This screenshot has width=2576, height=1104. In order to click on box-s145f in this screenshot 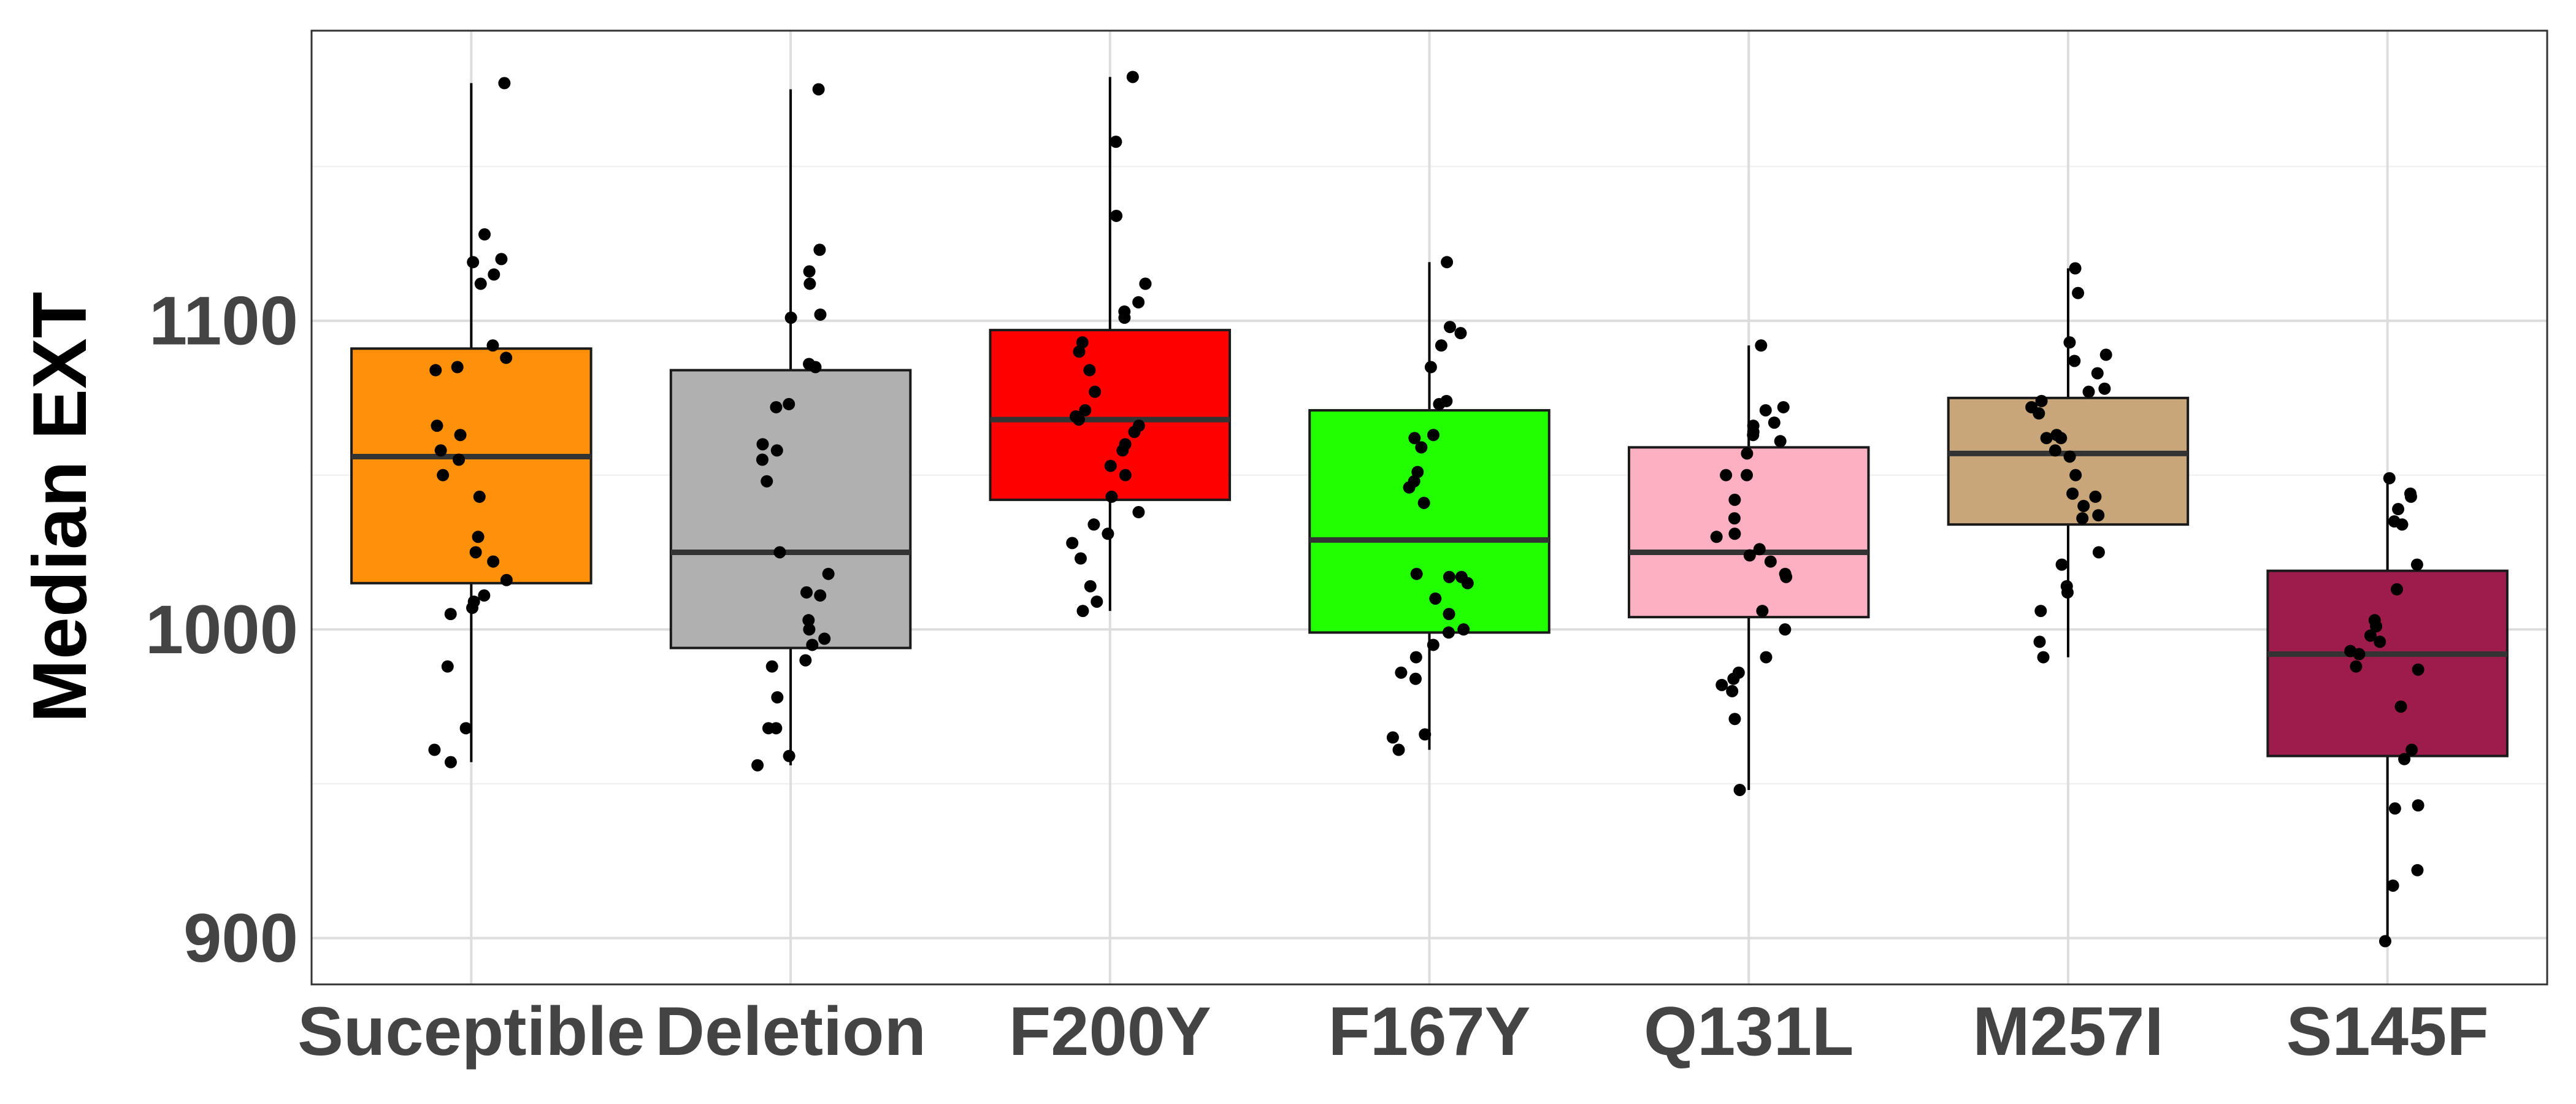, I will do `click(2387, 709)`.